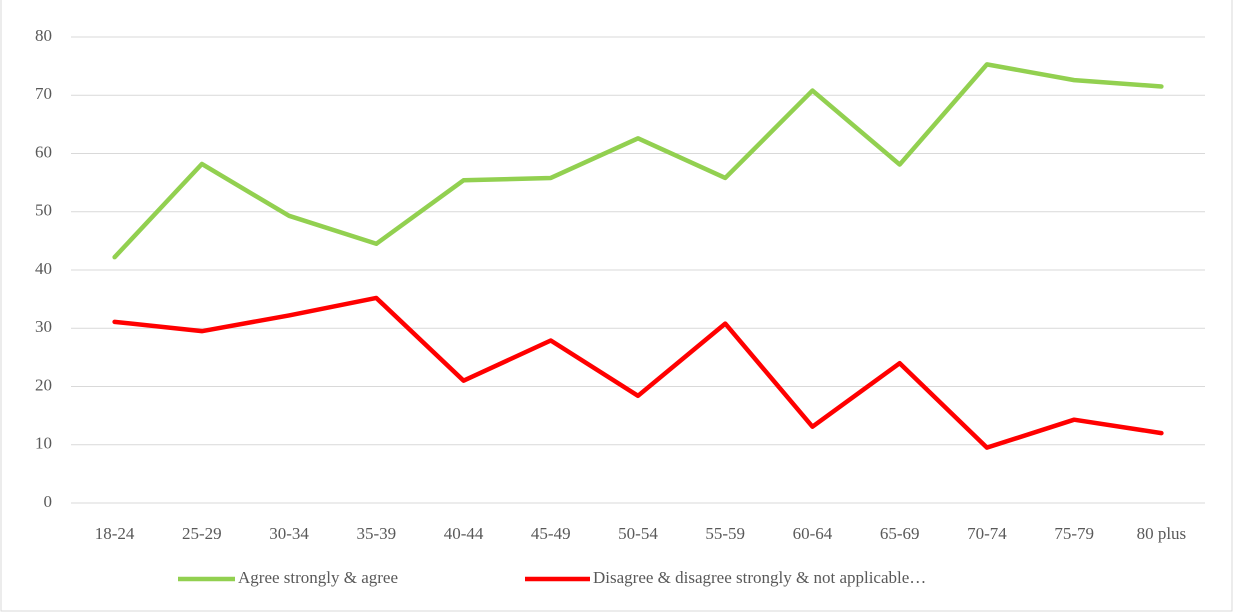  I want to click on x-tick-label: 35-39, so click(376, 533).